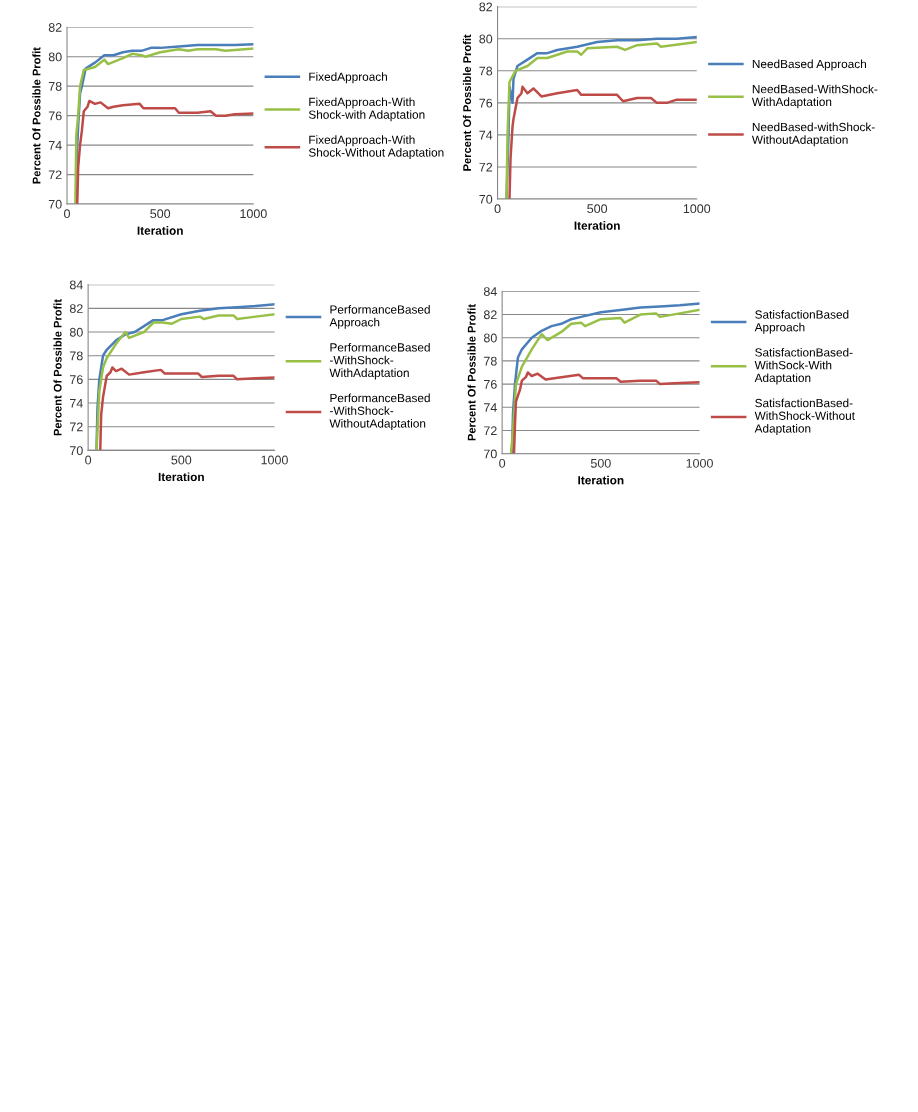 Image resolution: width=918 pixels, height=1112 pixels. I want to click on legend-label: SatisfactionBased- WithShock-Without Adaptation, so click(804, 416).